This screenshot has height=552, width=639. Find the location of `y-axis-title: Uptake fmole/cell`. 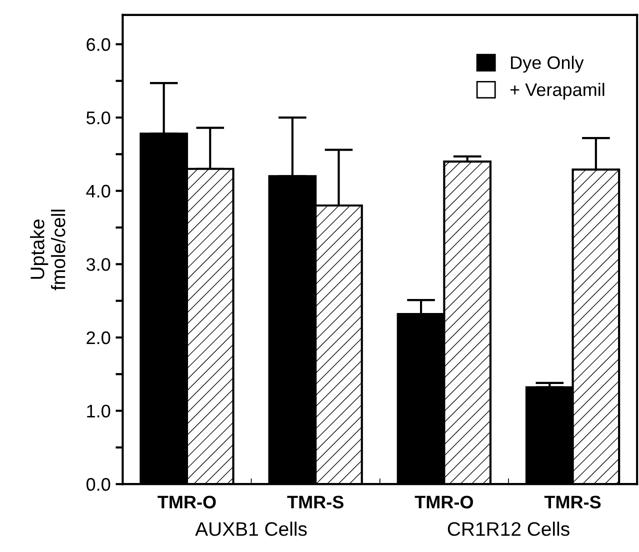

y-axis-title: Uptake fmole/cell is located at coordinates (48, 250).